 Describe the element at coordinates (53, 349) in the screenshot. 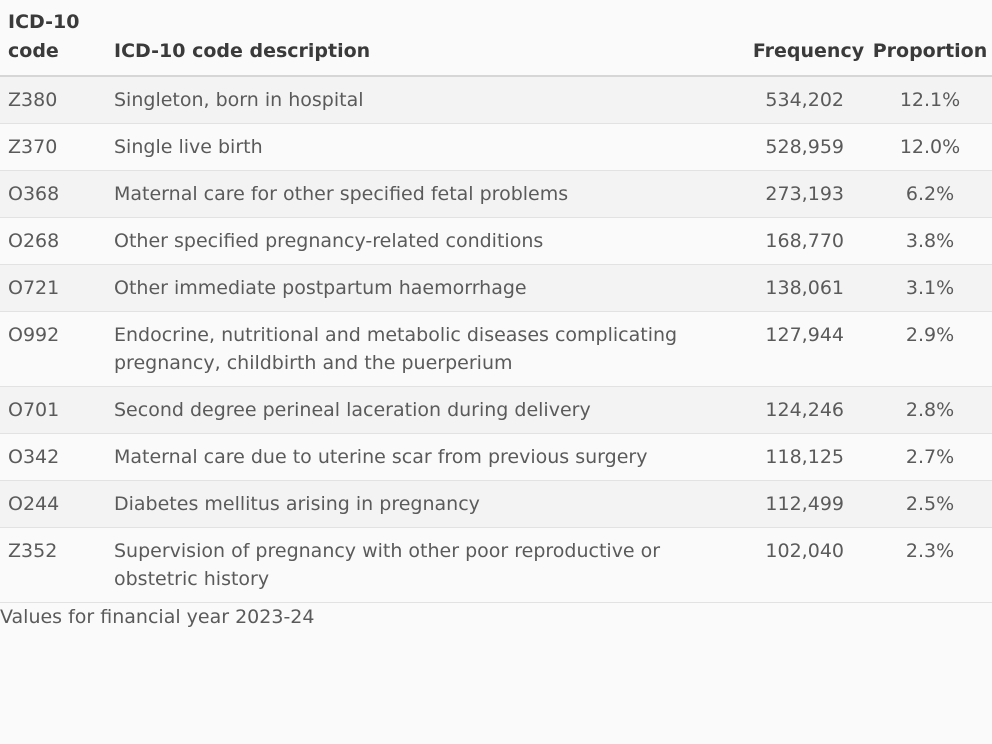

I see `cell-code: O992` at that location.